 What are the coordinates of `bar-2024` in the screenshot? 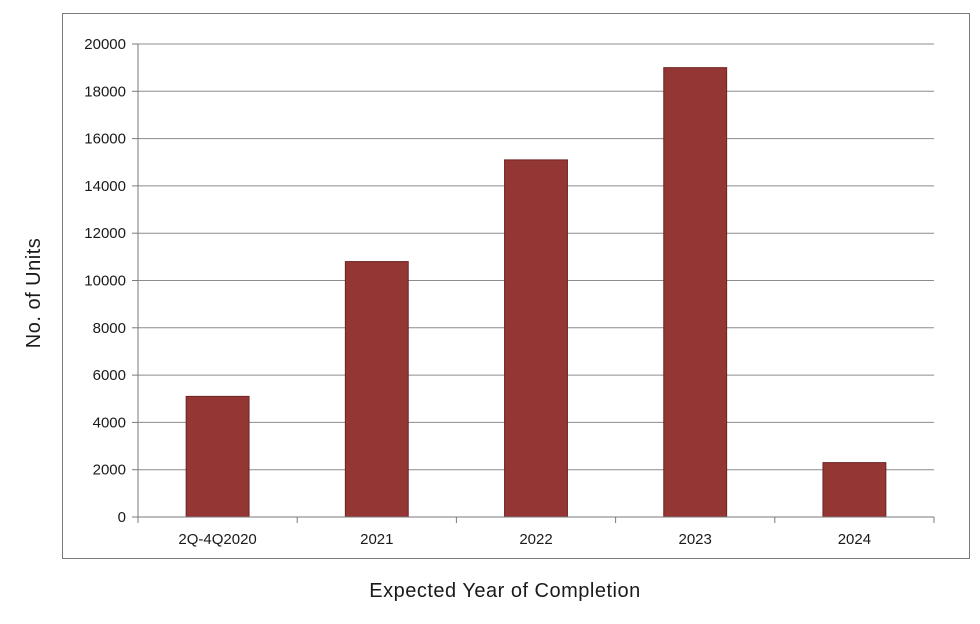 It's located at (854, 490).